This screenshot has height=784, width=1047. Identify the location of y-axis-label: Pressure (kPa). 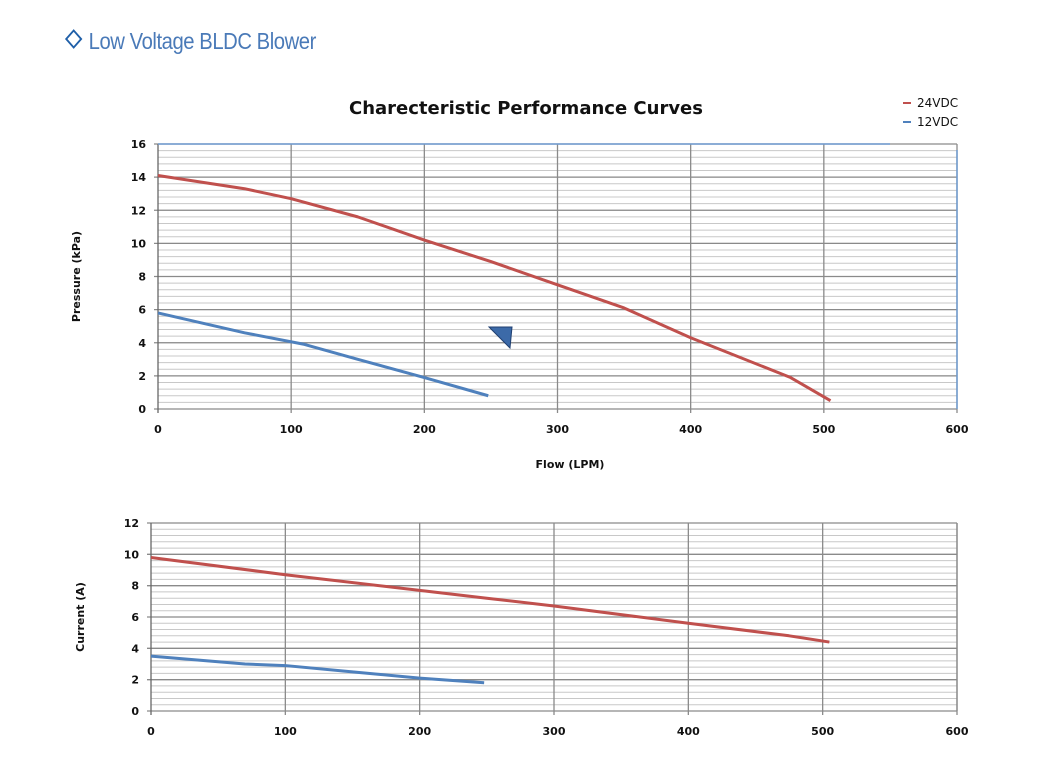
(76, 276).